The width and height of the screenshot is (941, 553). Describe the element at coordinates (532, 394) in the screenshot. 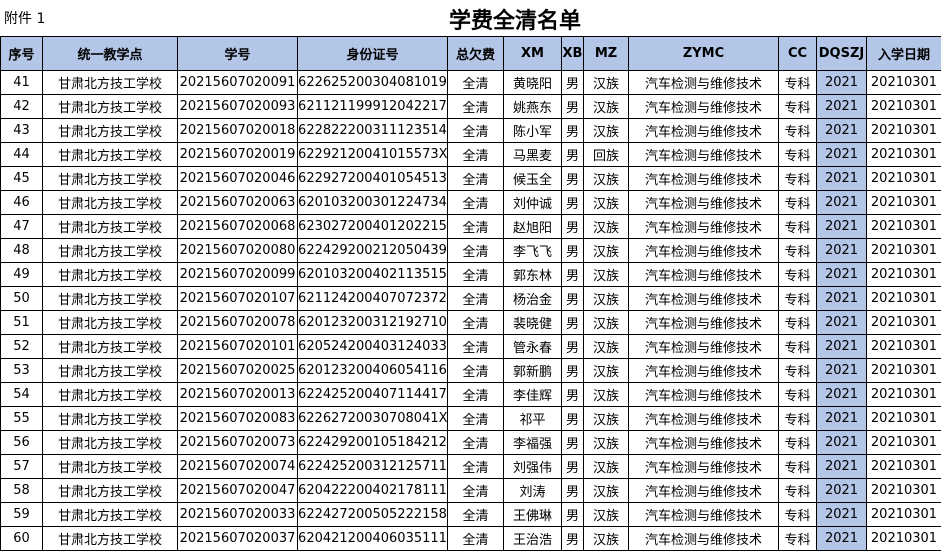

I see `table-cell: 李佳辉` at that location.